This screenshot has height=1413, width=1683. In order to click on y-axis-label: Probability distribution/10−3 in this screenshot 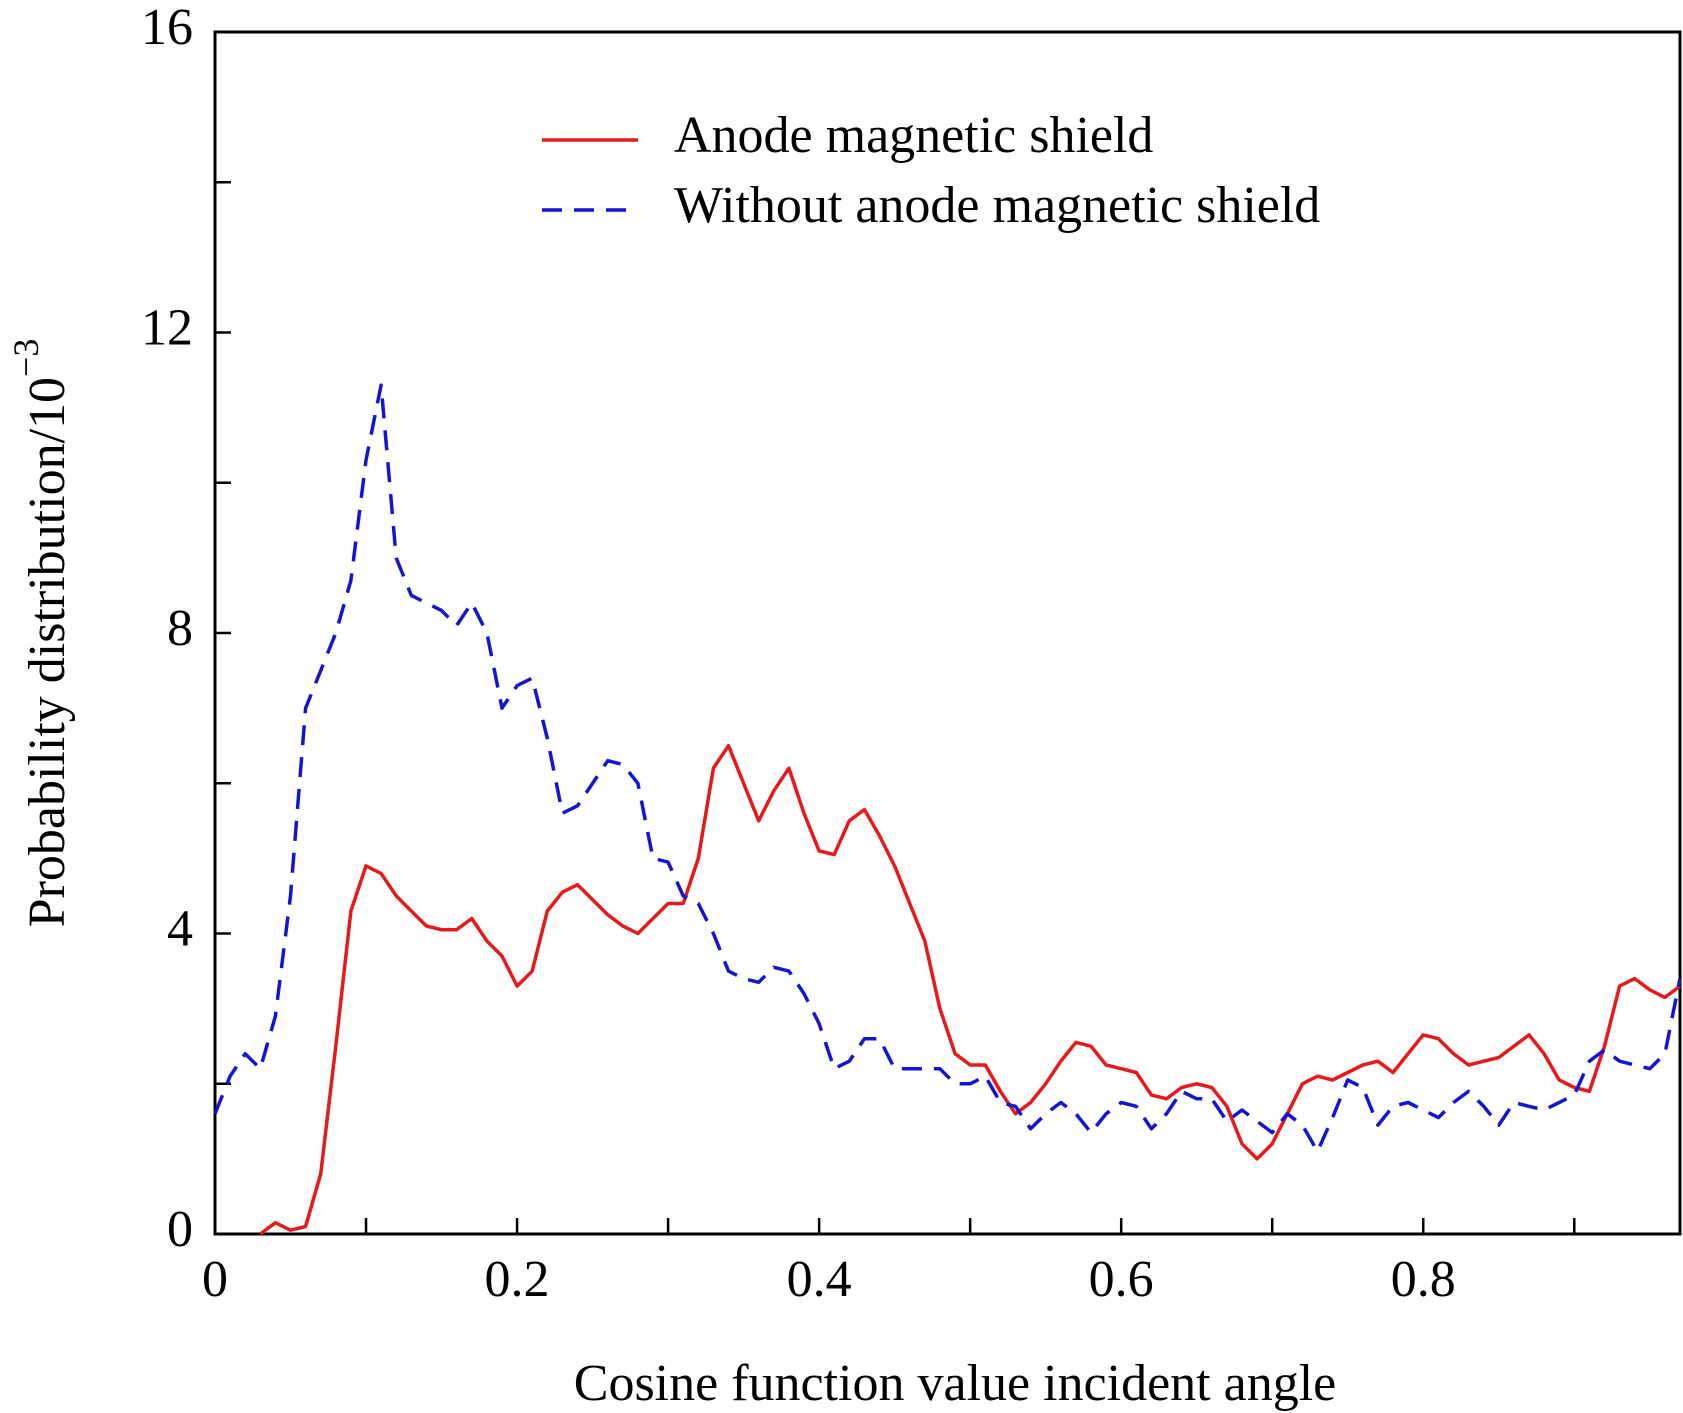, I will do `click(41, 633)`.